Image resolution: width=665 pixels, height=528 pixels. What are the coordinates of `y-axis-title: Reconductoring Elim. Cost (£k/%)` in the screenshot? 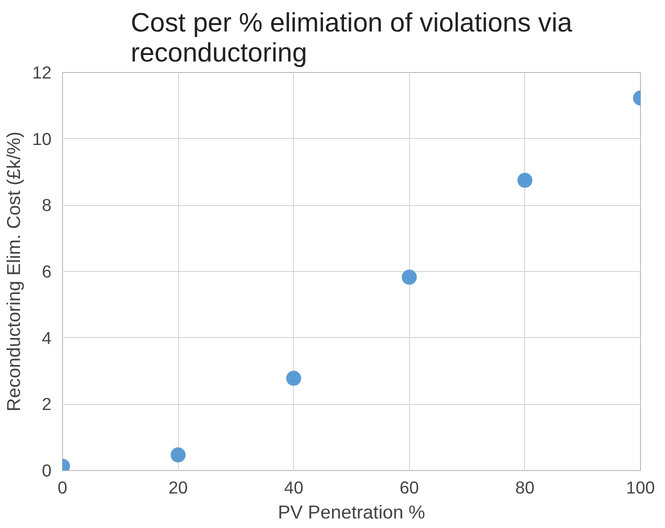 It's located at (13, 272).